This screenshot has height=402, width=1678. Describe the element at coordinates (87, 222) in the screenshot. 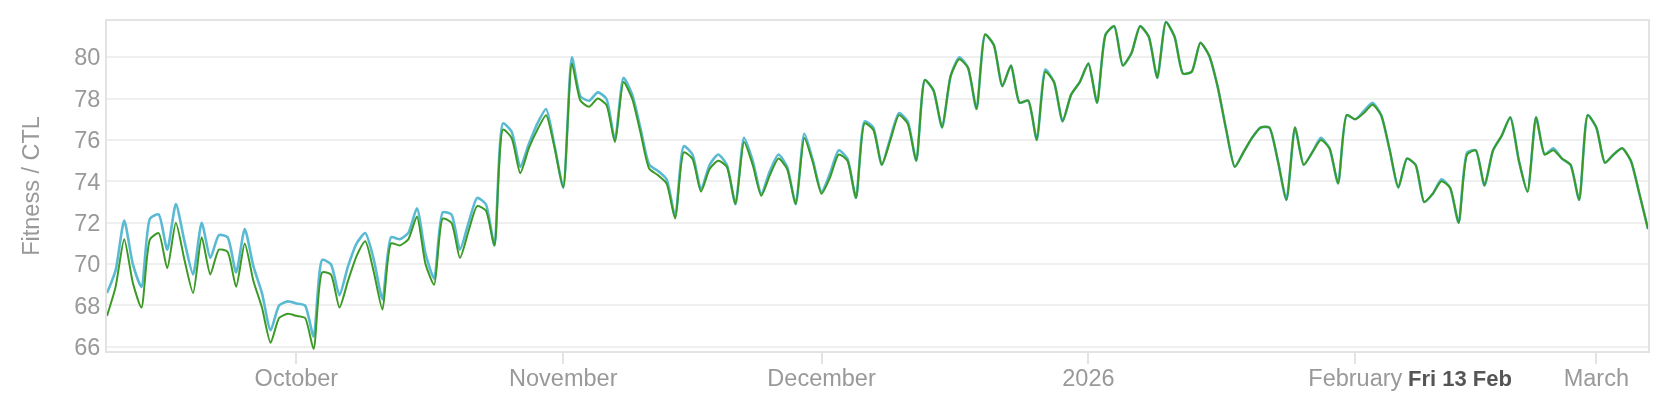

I see `y-tick-label: 72` at that location.